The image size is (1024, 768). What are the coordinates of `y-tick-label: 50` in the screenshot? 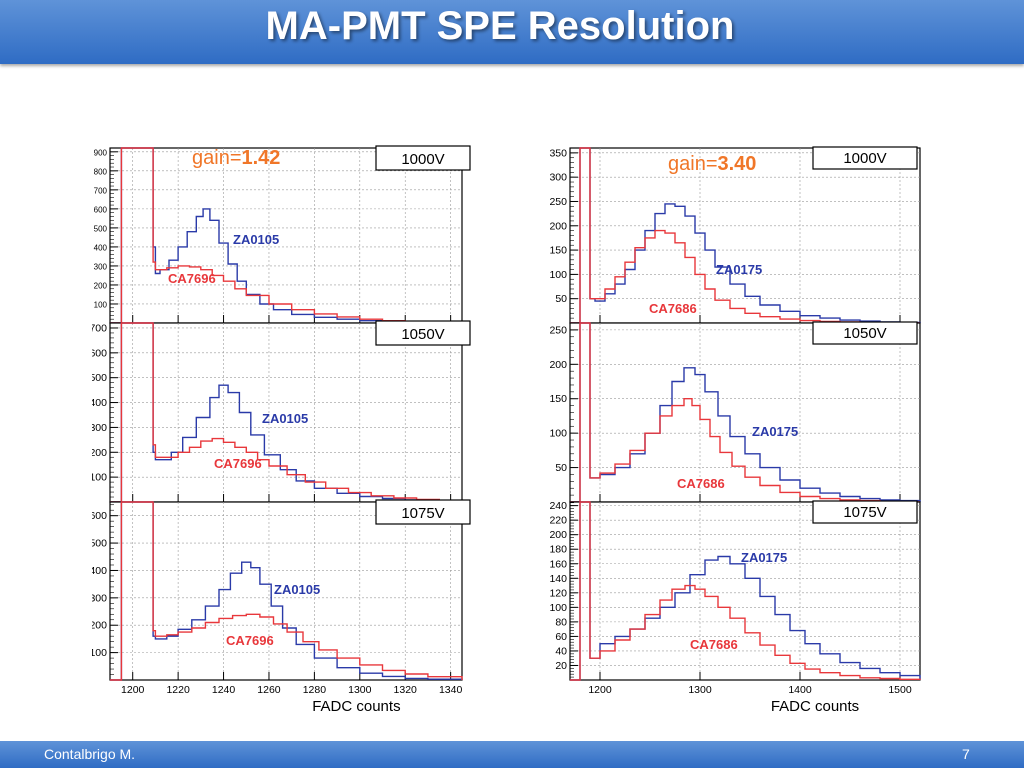 It's located at (561, 299).